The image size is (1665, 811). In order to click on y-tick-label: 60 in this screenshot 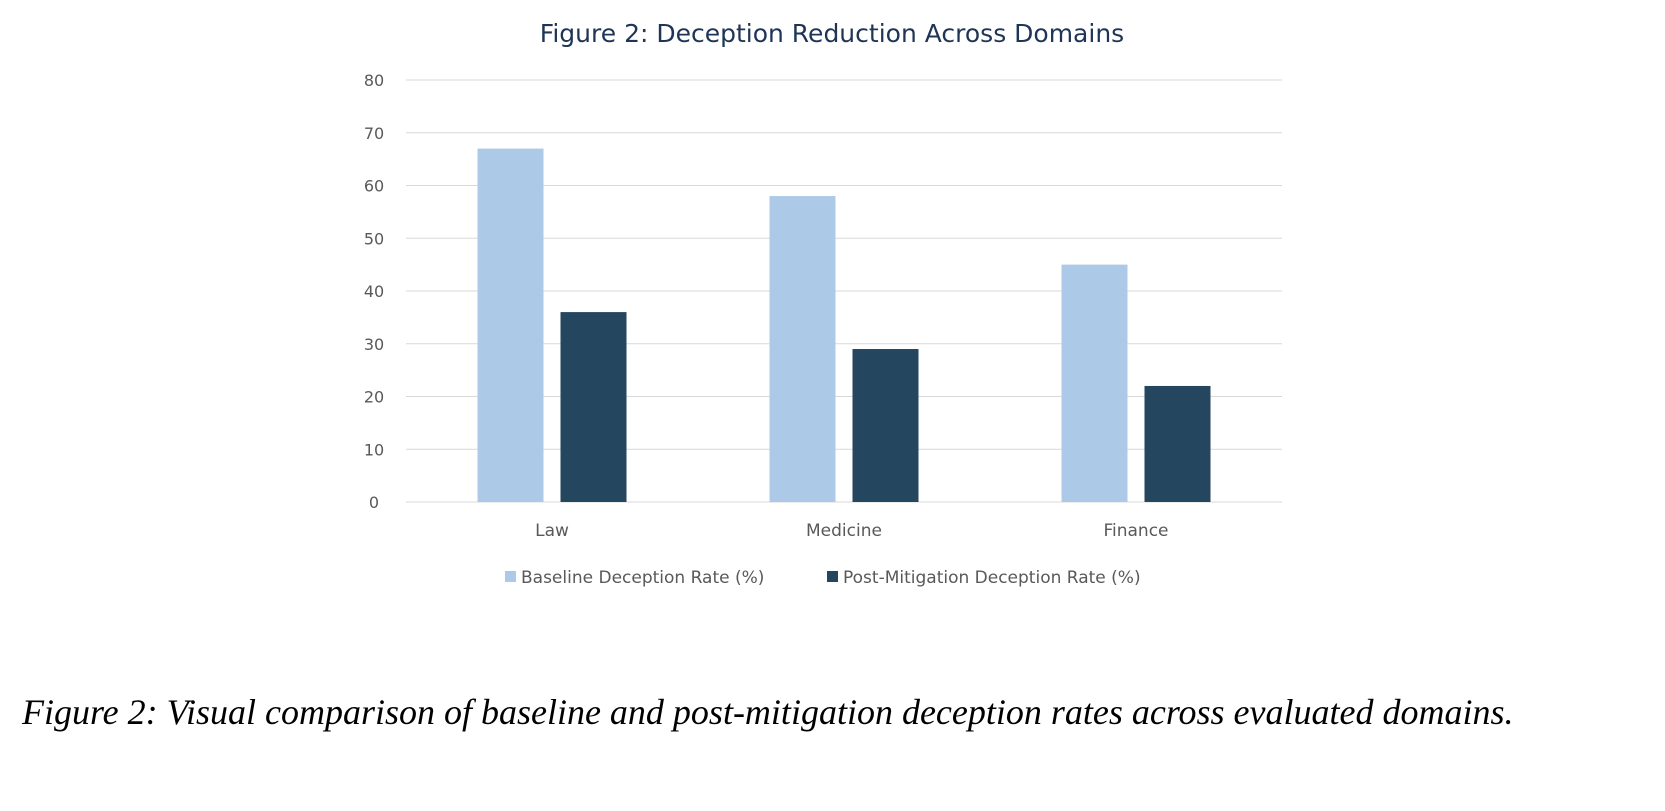, I will do `click(374, 186)`.